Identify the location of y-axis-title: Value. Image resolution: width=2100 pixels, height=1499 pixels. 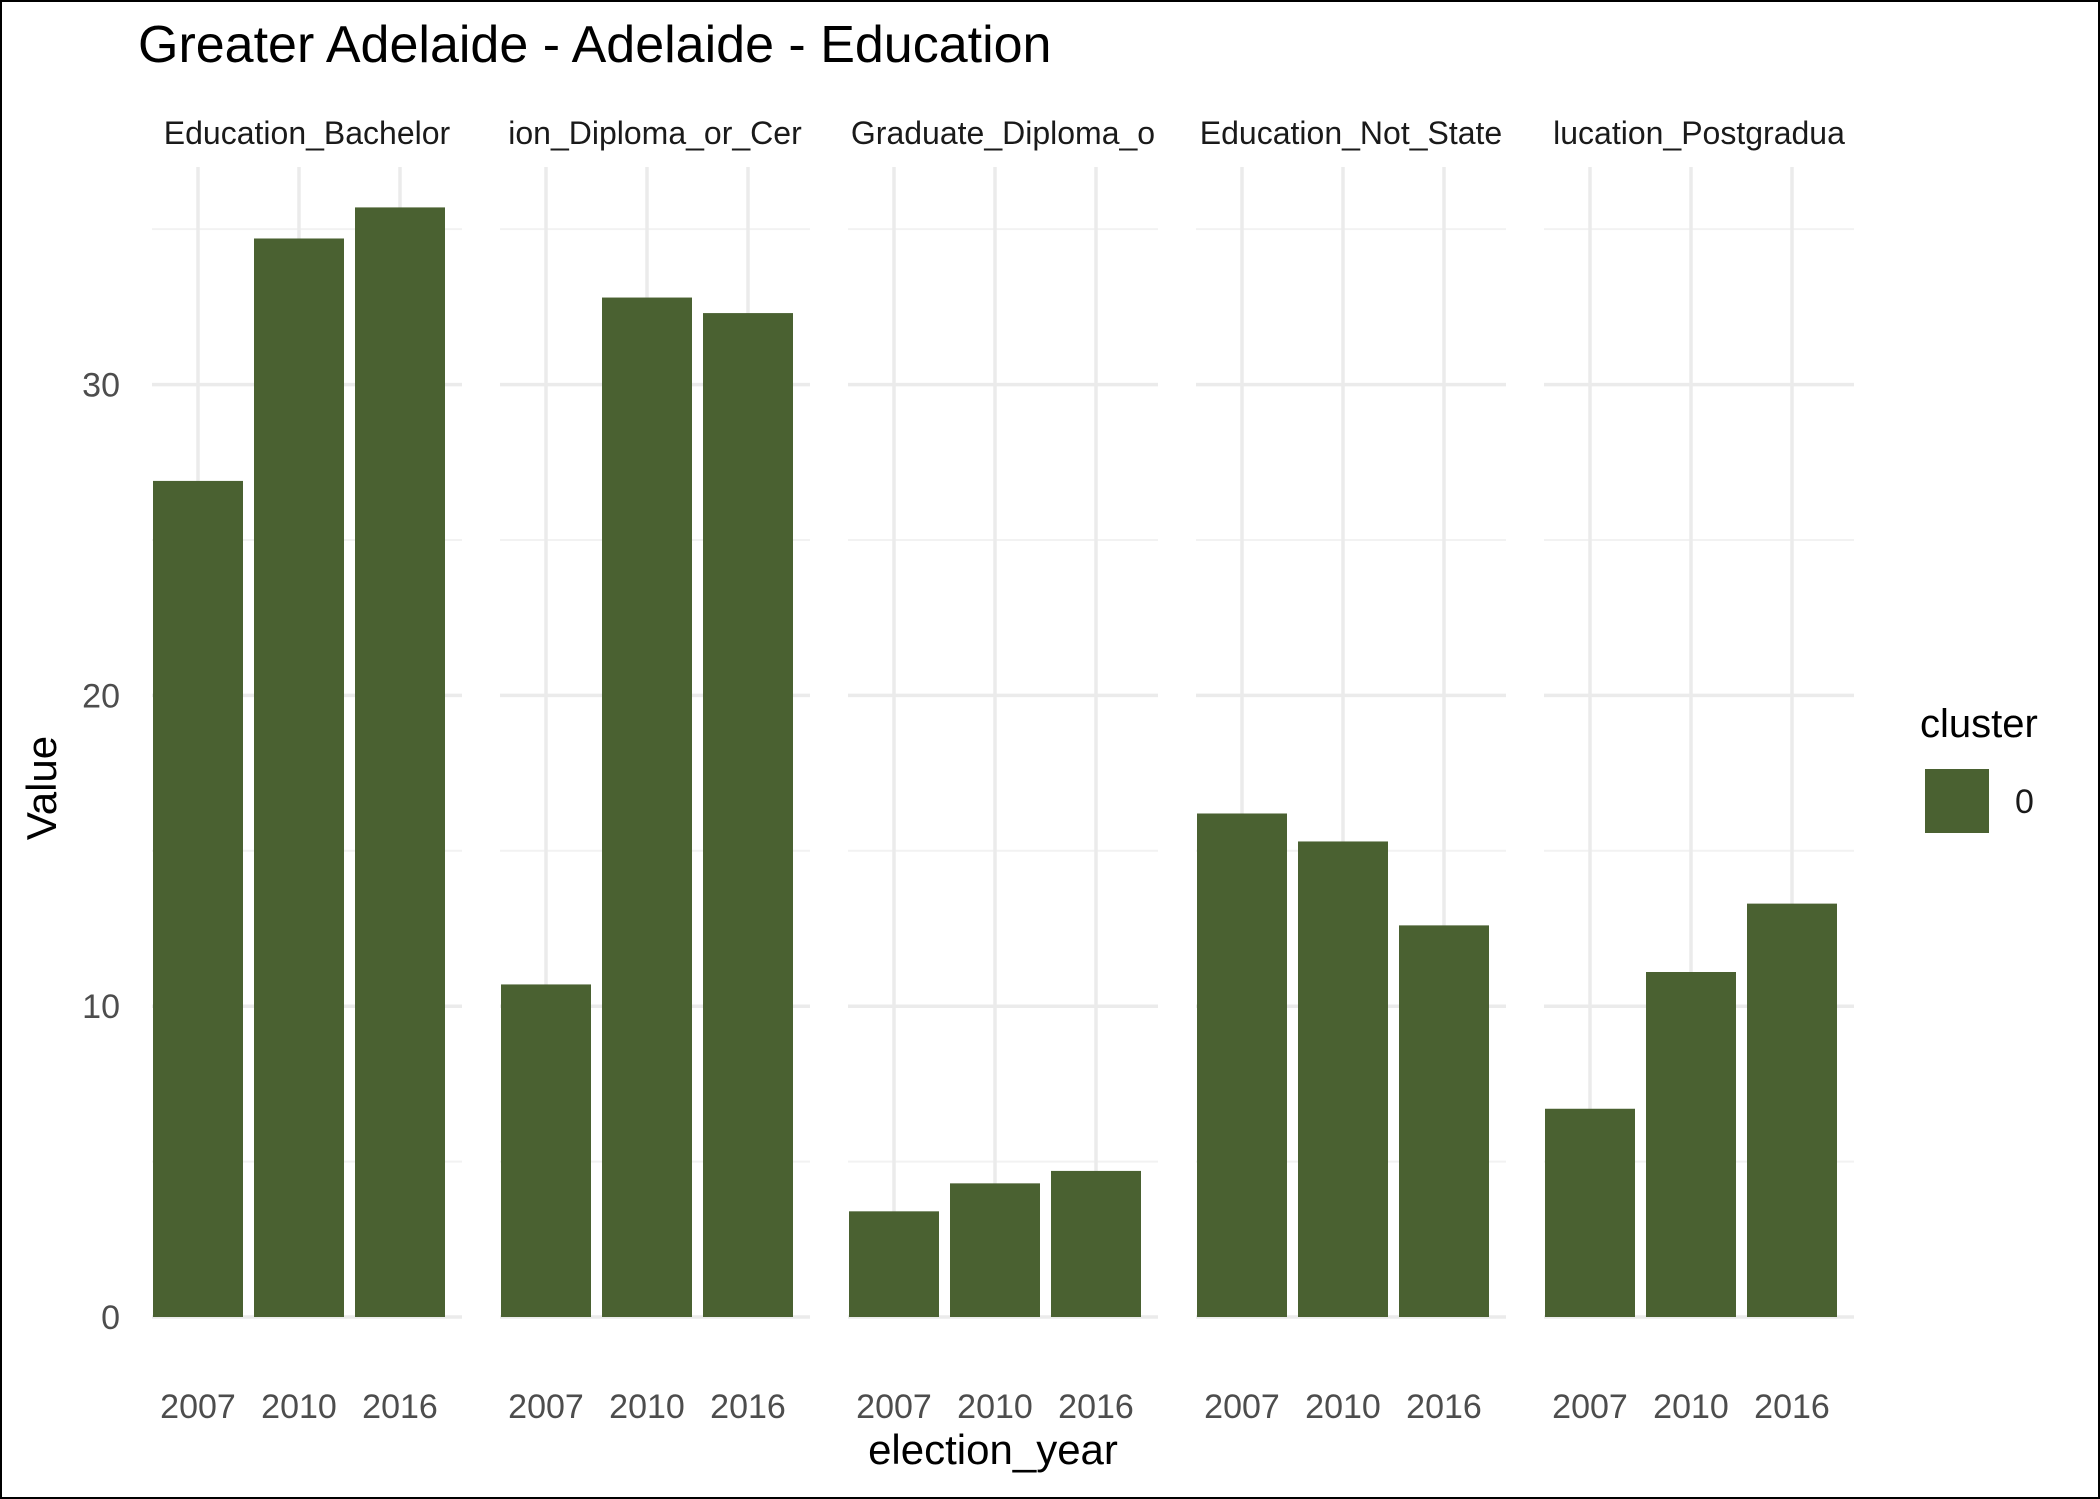
(41, 788).